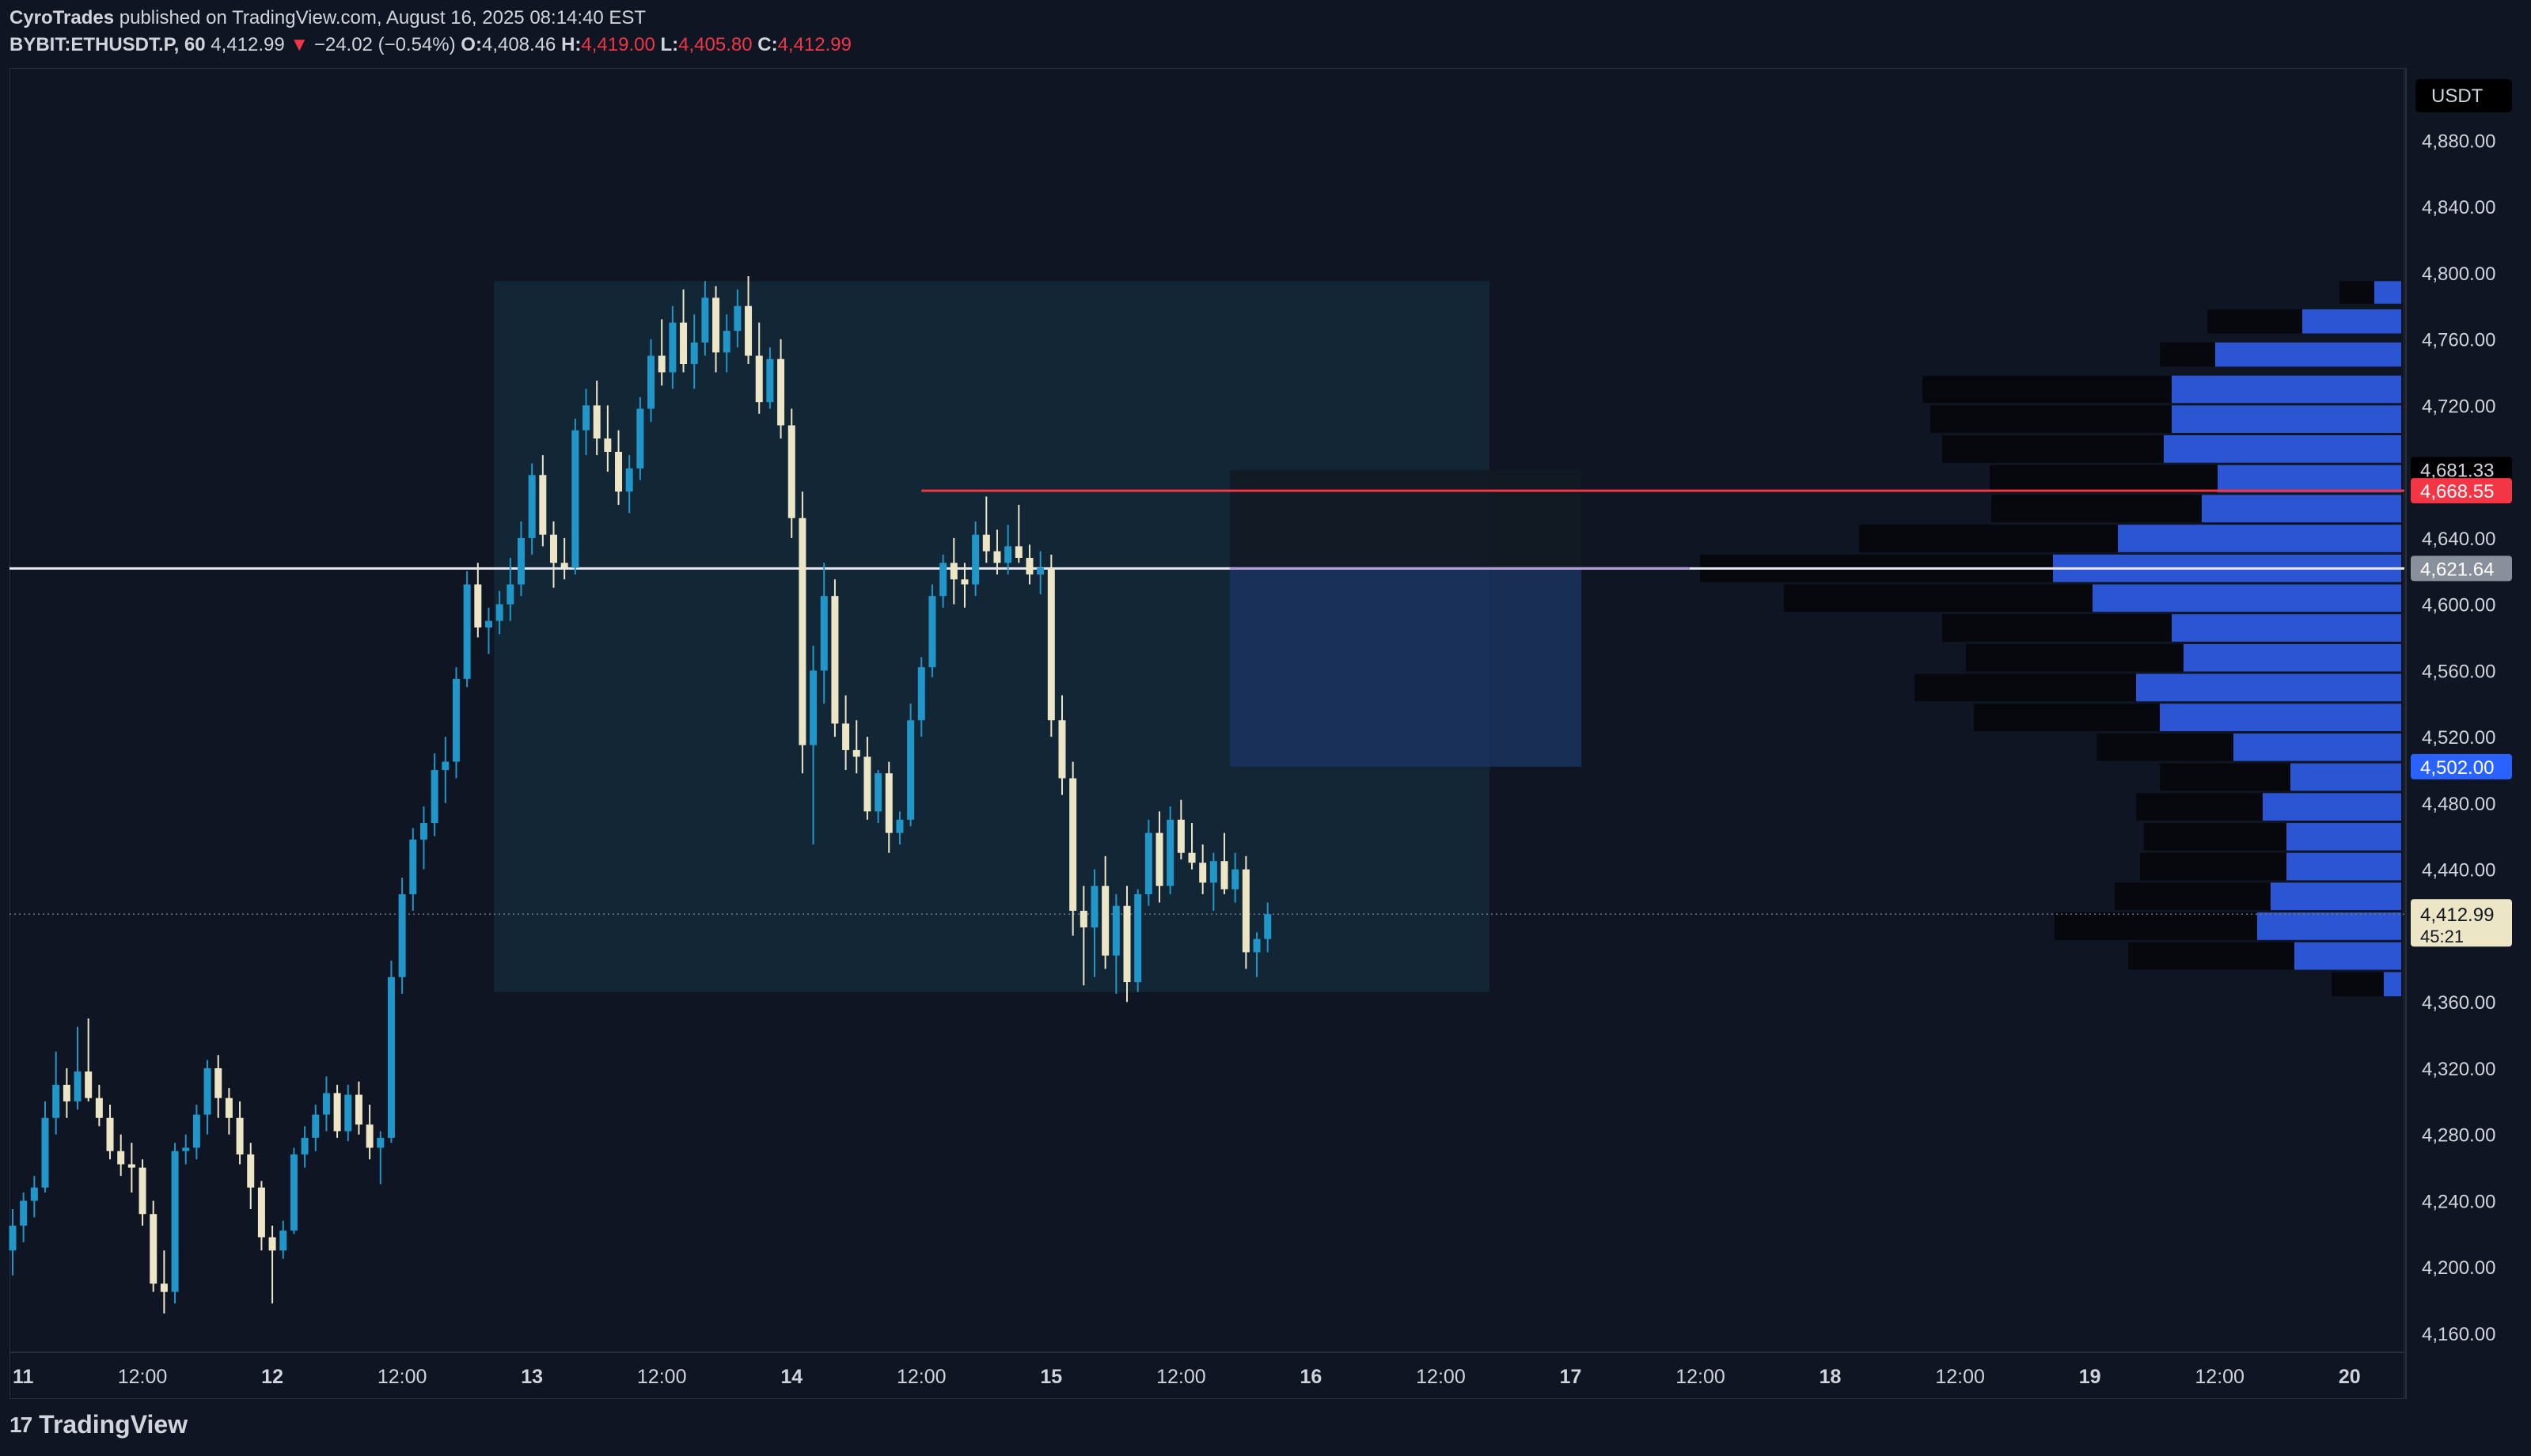  I want to click on supply-zone-box, so click(1405, 520).